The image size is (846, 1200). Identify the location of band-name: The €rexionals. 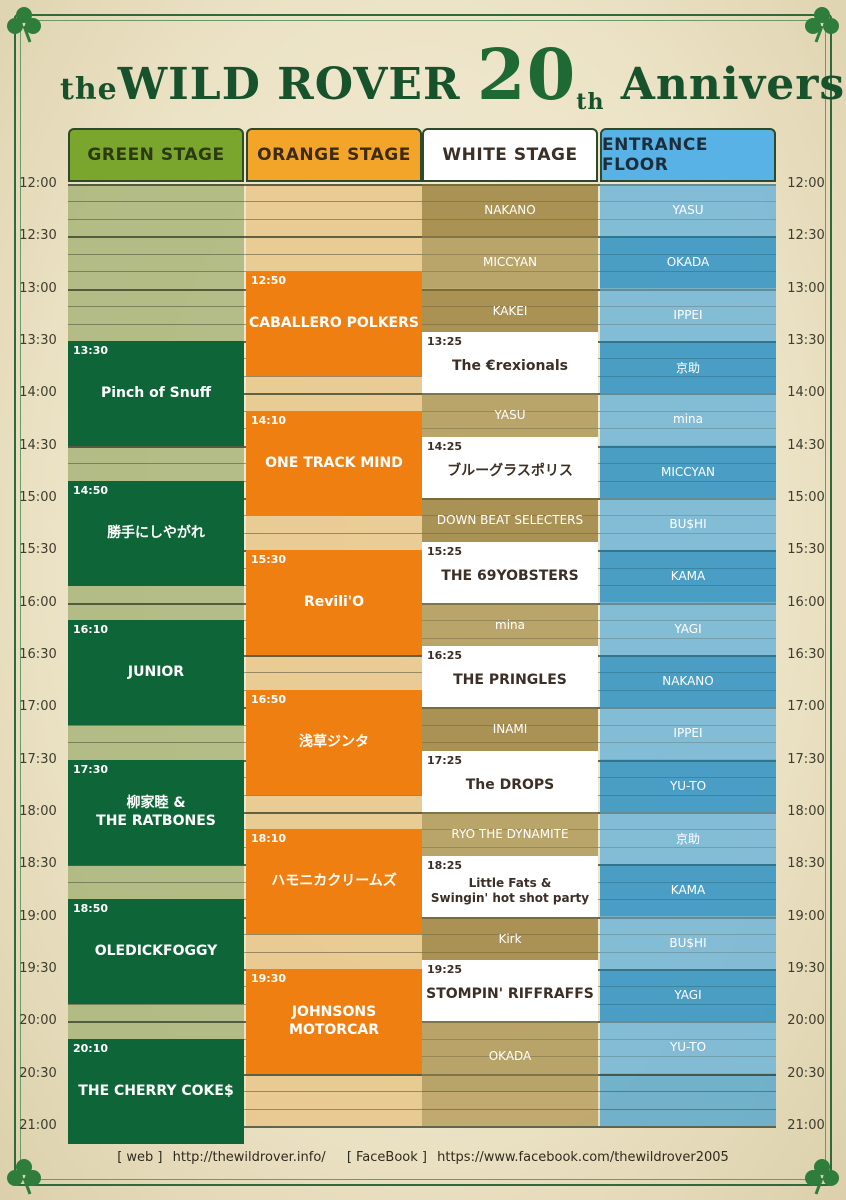
(510, 365).